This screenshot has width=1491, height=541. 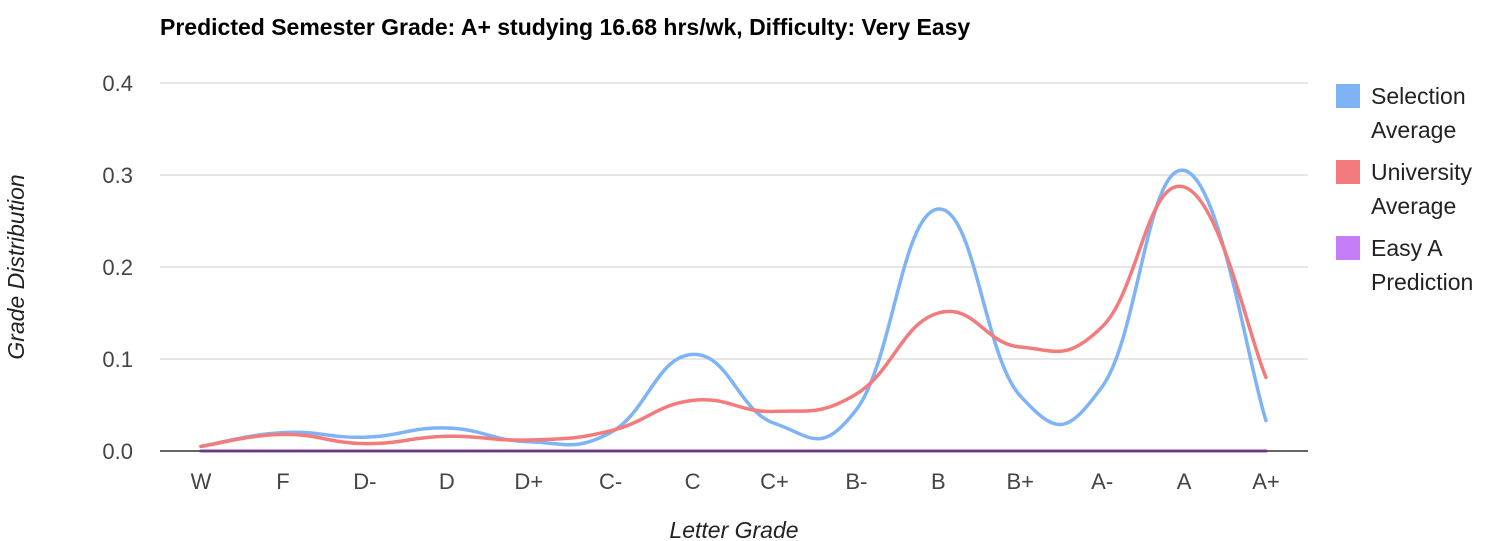 What do you see at coordinates (447, 481) in the screenshot?
I see `x-tick-label: D` at bounding box center [447, 481].